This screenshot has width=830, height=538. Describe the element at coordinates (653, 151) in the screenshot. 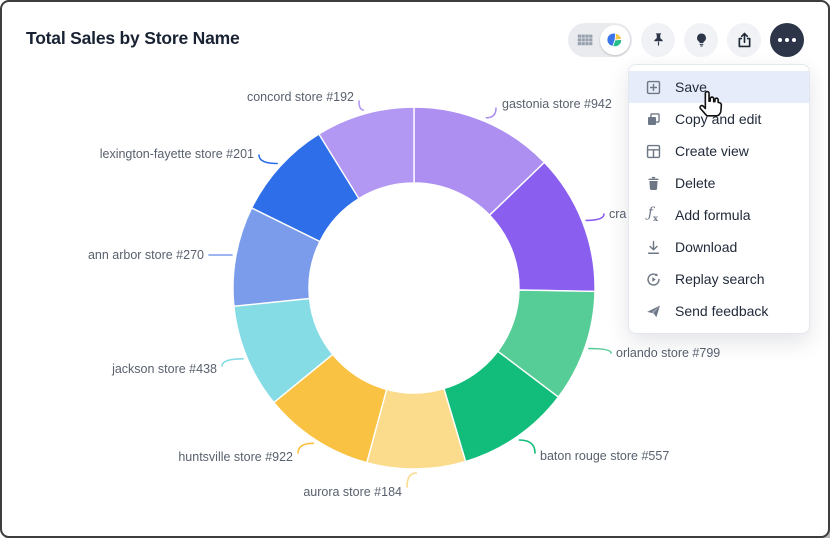

I see `create-view-icon` at that location.